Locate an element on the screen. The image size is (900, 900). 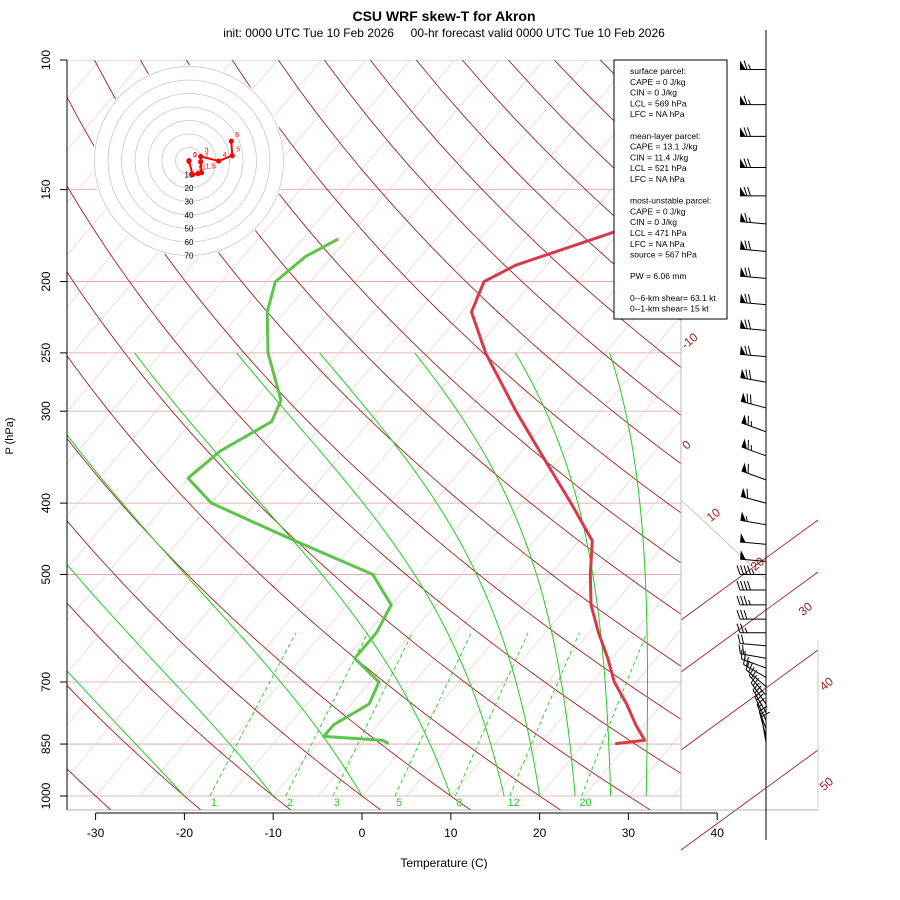
info-line: LCL = 569 hPa is located at coordinates (658, 103).